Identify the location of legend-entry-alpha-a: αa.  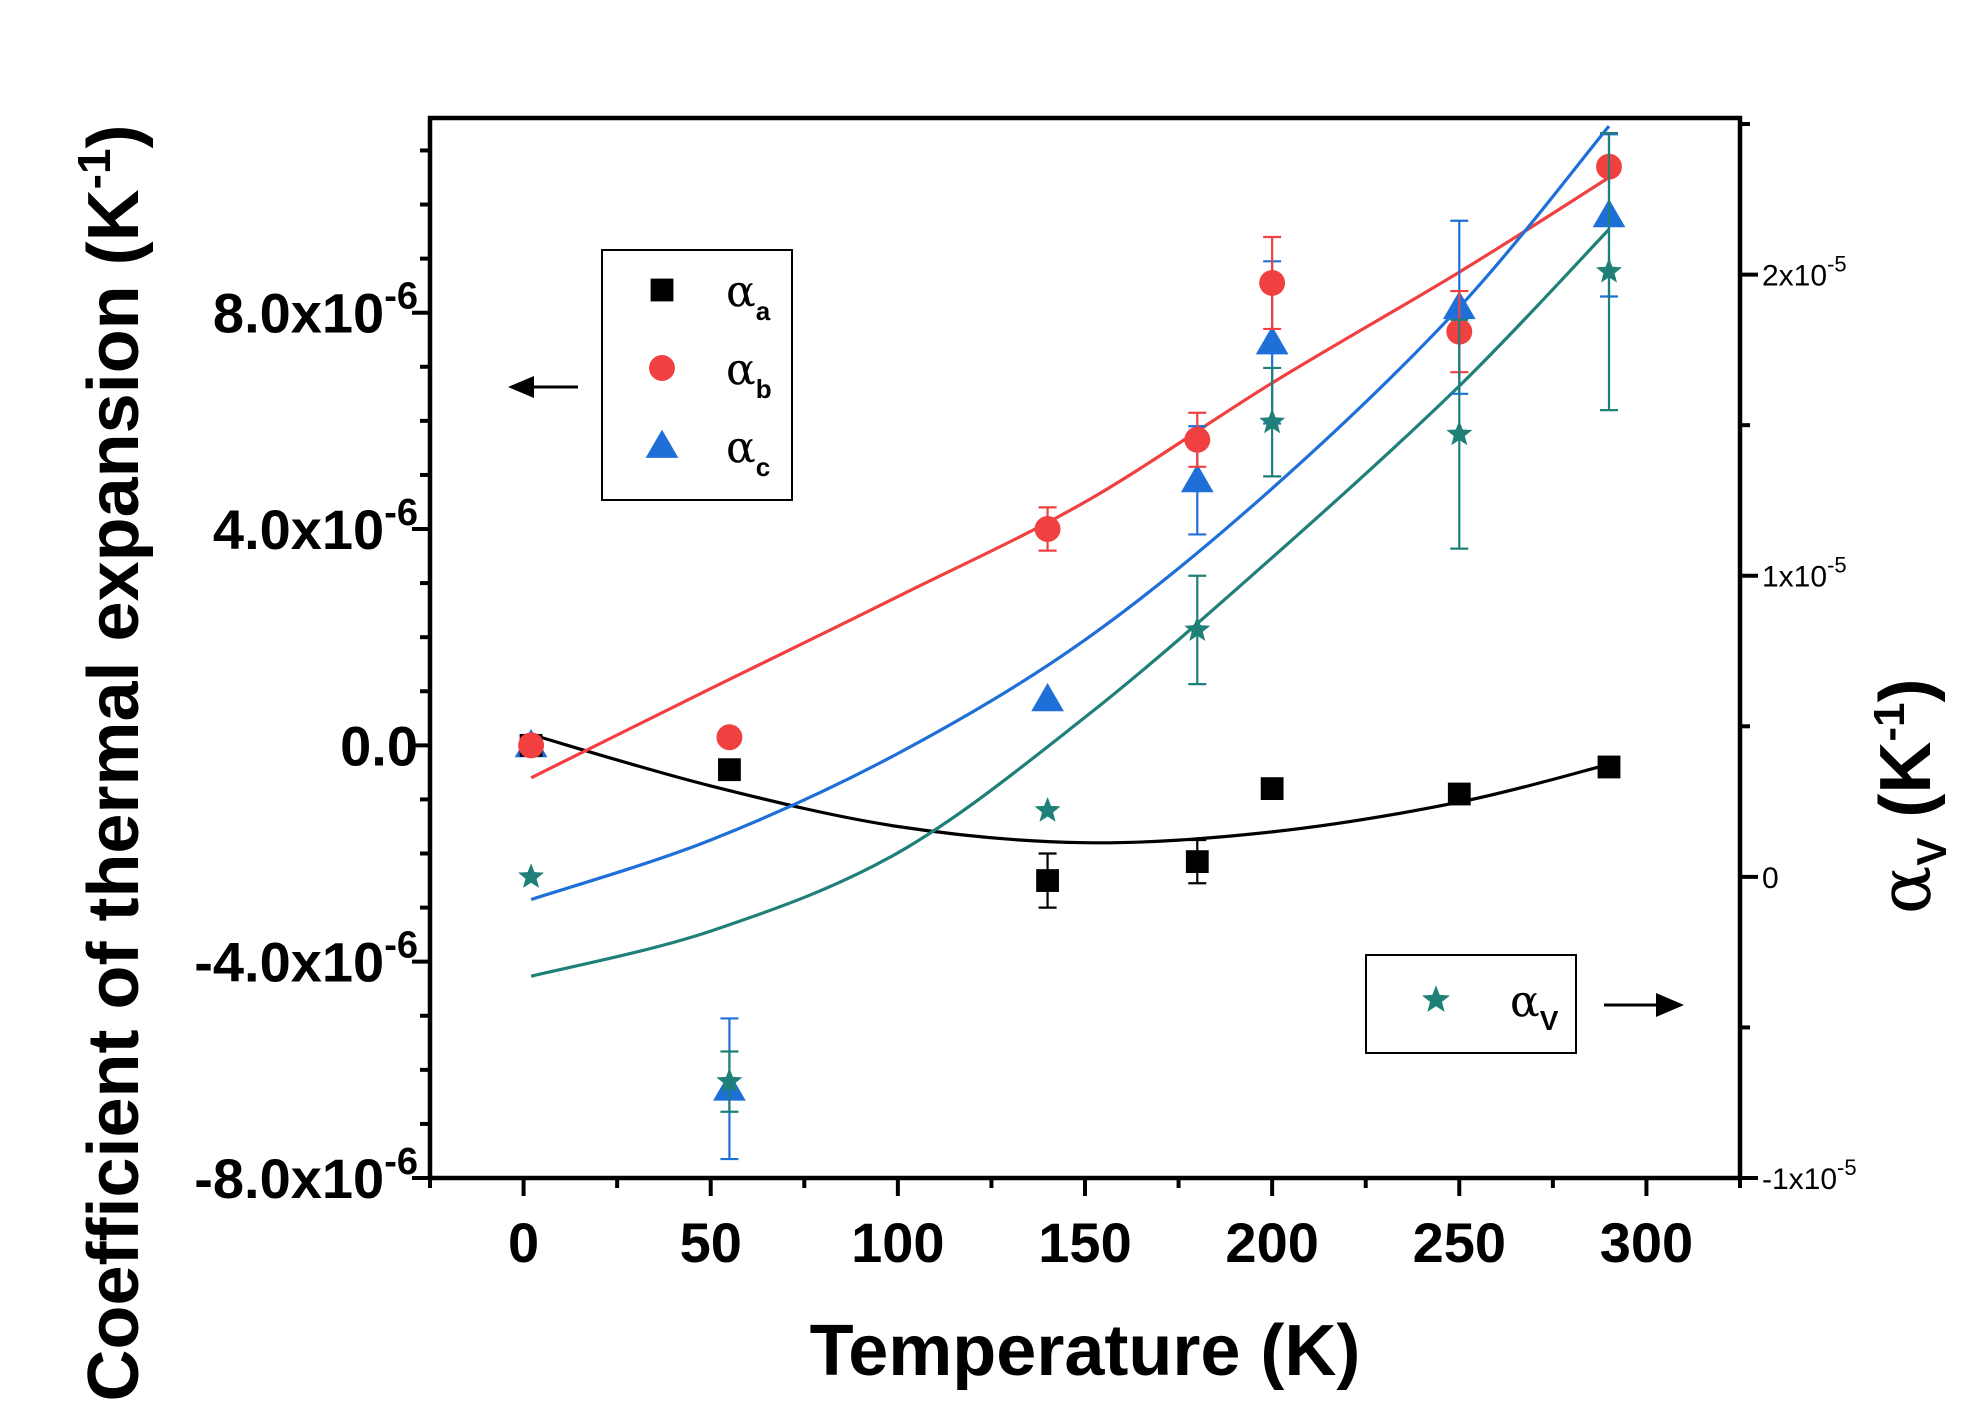
(748, 296).